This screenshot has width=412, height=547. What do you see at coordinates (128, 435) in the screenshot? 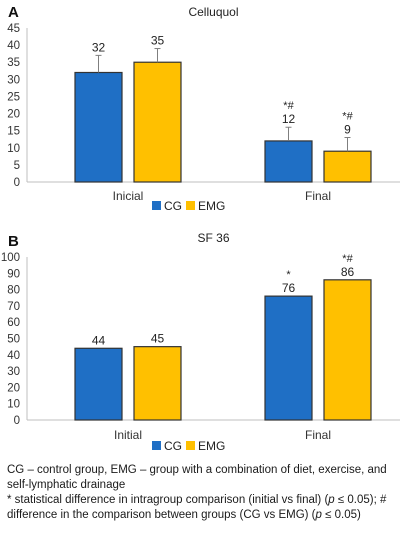
I see `panel-b-x-tick-label: Initial` at bounding box center [128, 435].